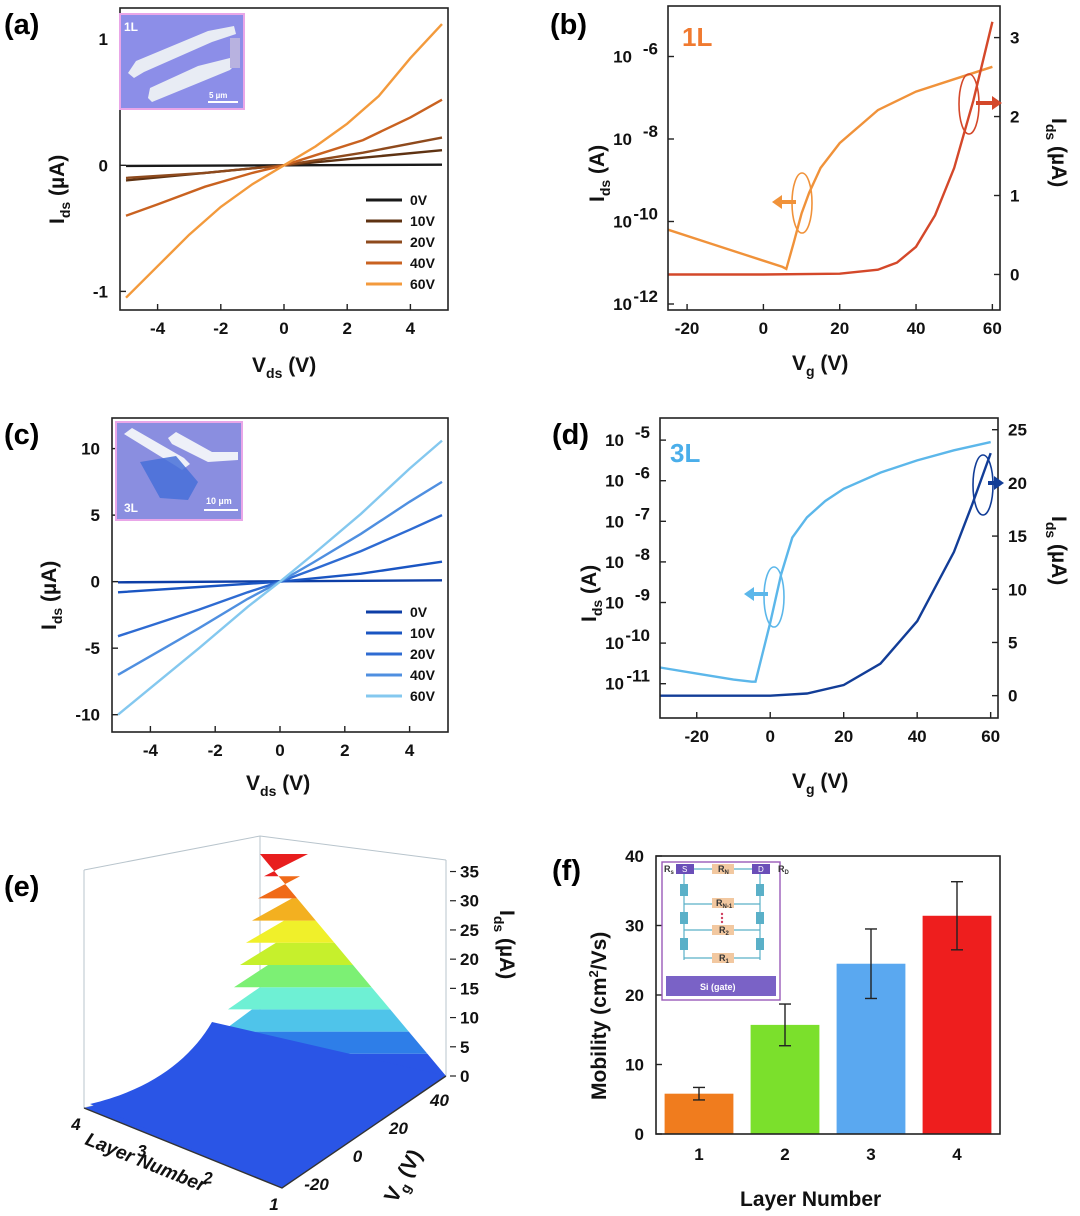 The width and height of the screenshot is (1080, 1216). Describe the element at coordinates (410, 750) in the screenshot. I see `panel-c-xtick-label: 4` at that location.